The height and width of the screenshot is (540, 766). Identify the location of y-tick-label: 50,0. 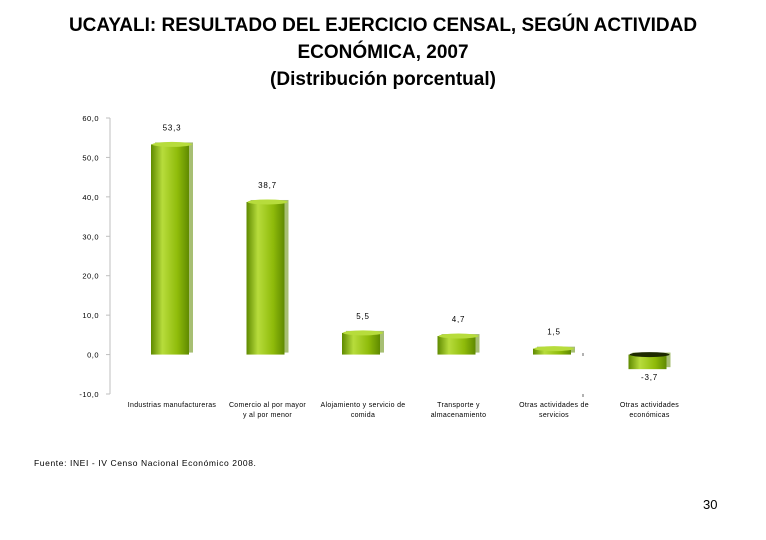
(90, 157).